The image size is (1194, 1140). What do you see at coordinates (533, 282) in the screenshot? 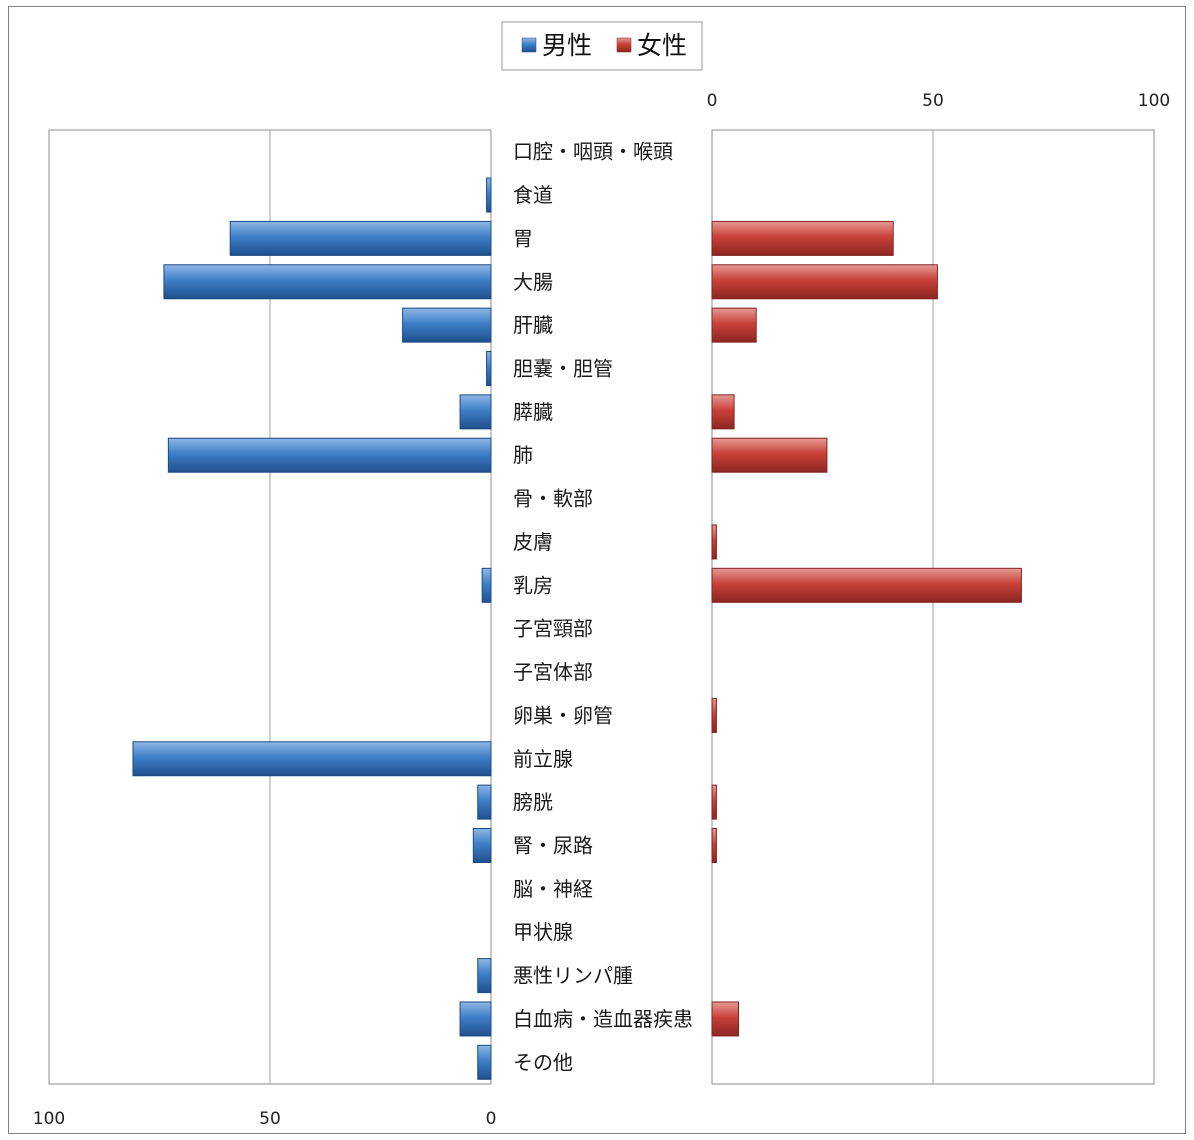
I see `category-label: 大腸` at bounding box center [533, 282].